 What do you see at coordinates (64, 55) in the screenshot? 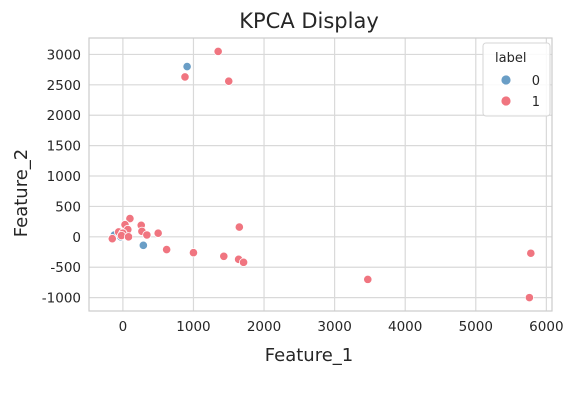
I see `y-tick-label: 3000` at bounding box center [64, 55].